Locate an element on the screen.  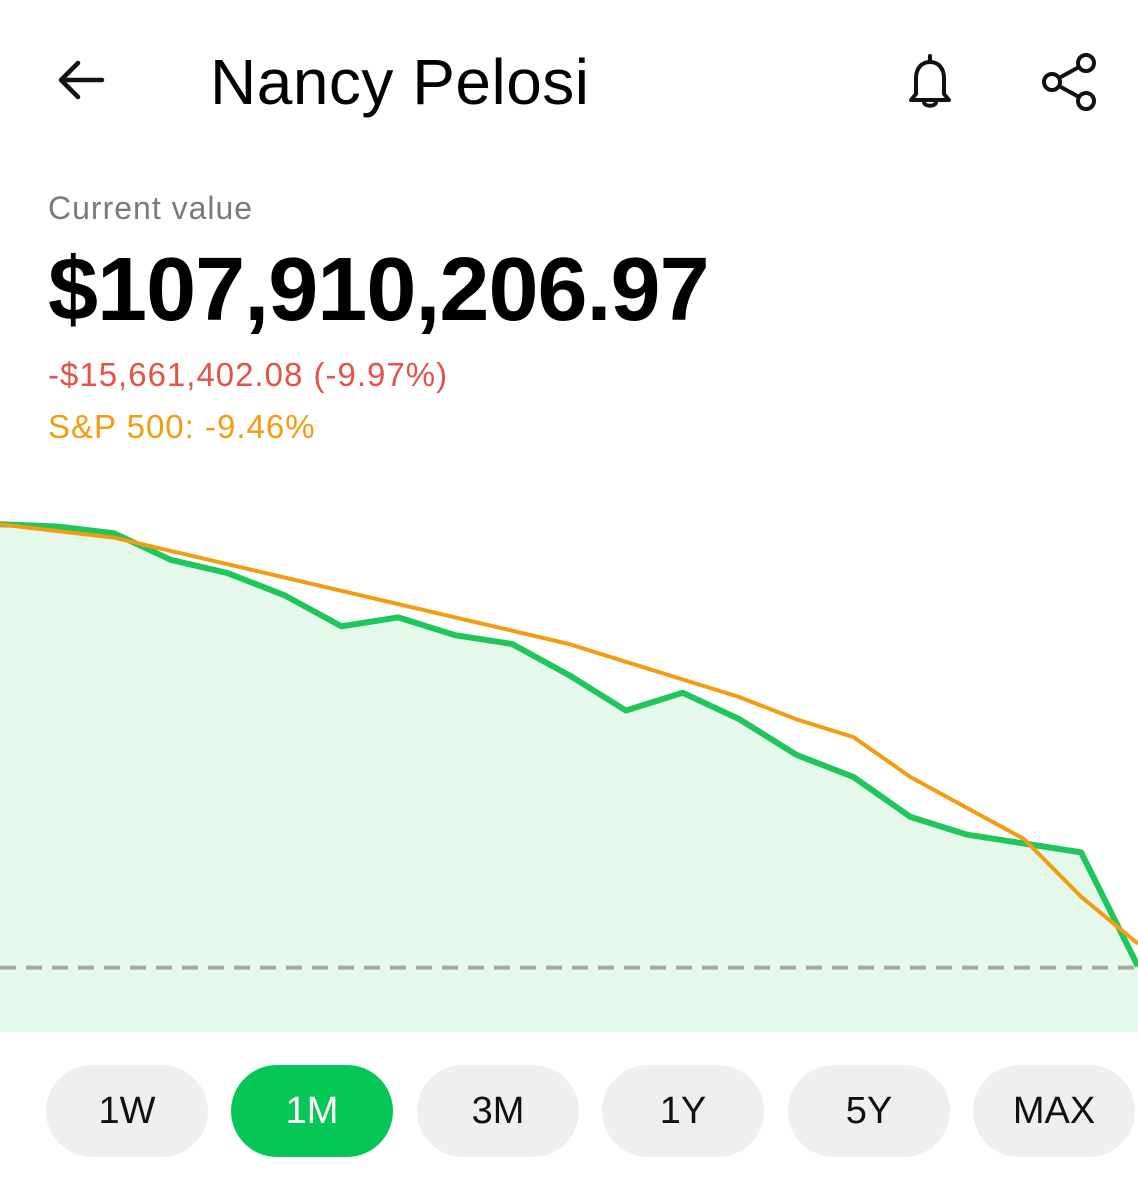
value-change: -$15,661,402.08 (-9.97%) is located at coordinates (248, 374).